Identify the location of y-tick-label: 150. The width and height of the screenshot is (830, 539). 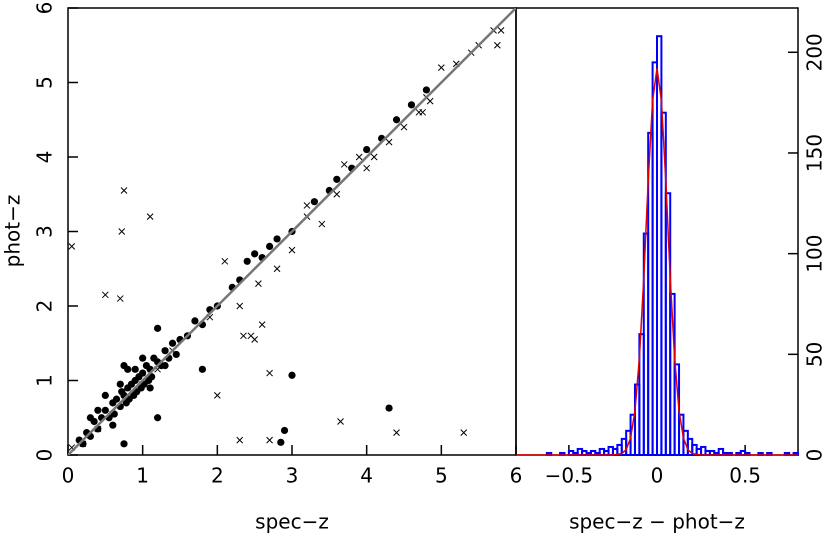
(815, 153).